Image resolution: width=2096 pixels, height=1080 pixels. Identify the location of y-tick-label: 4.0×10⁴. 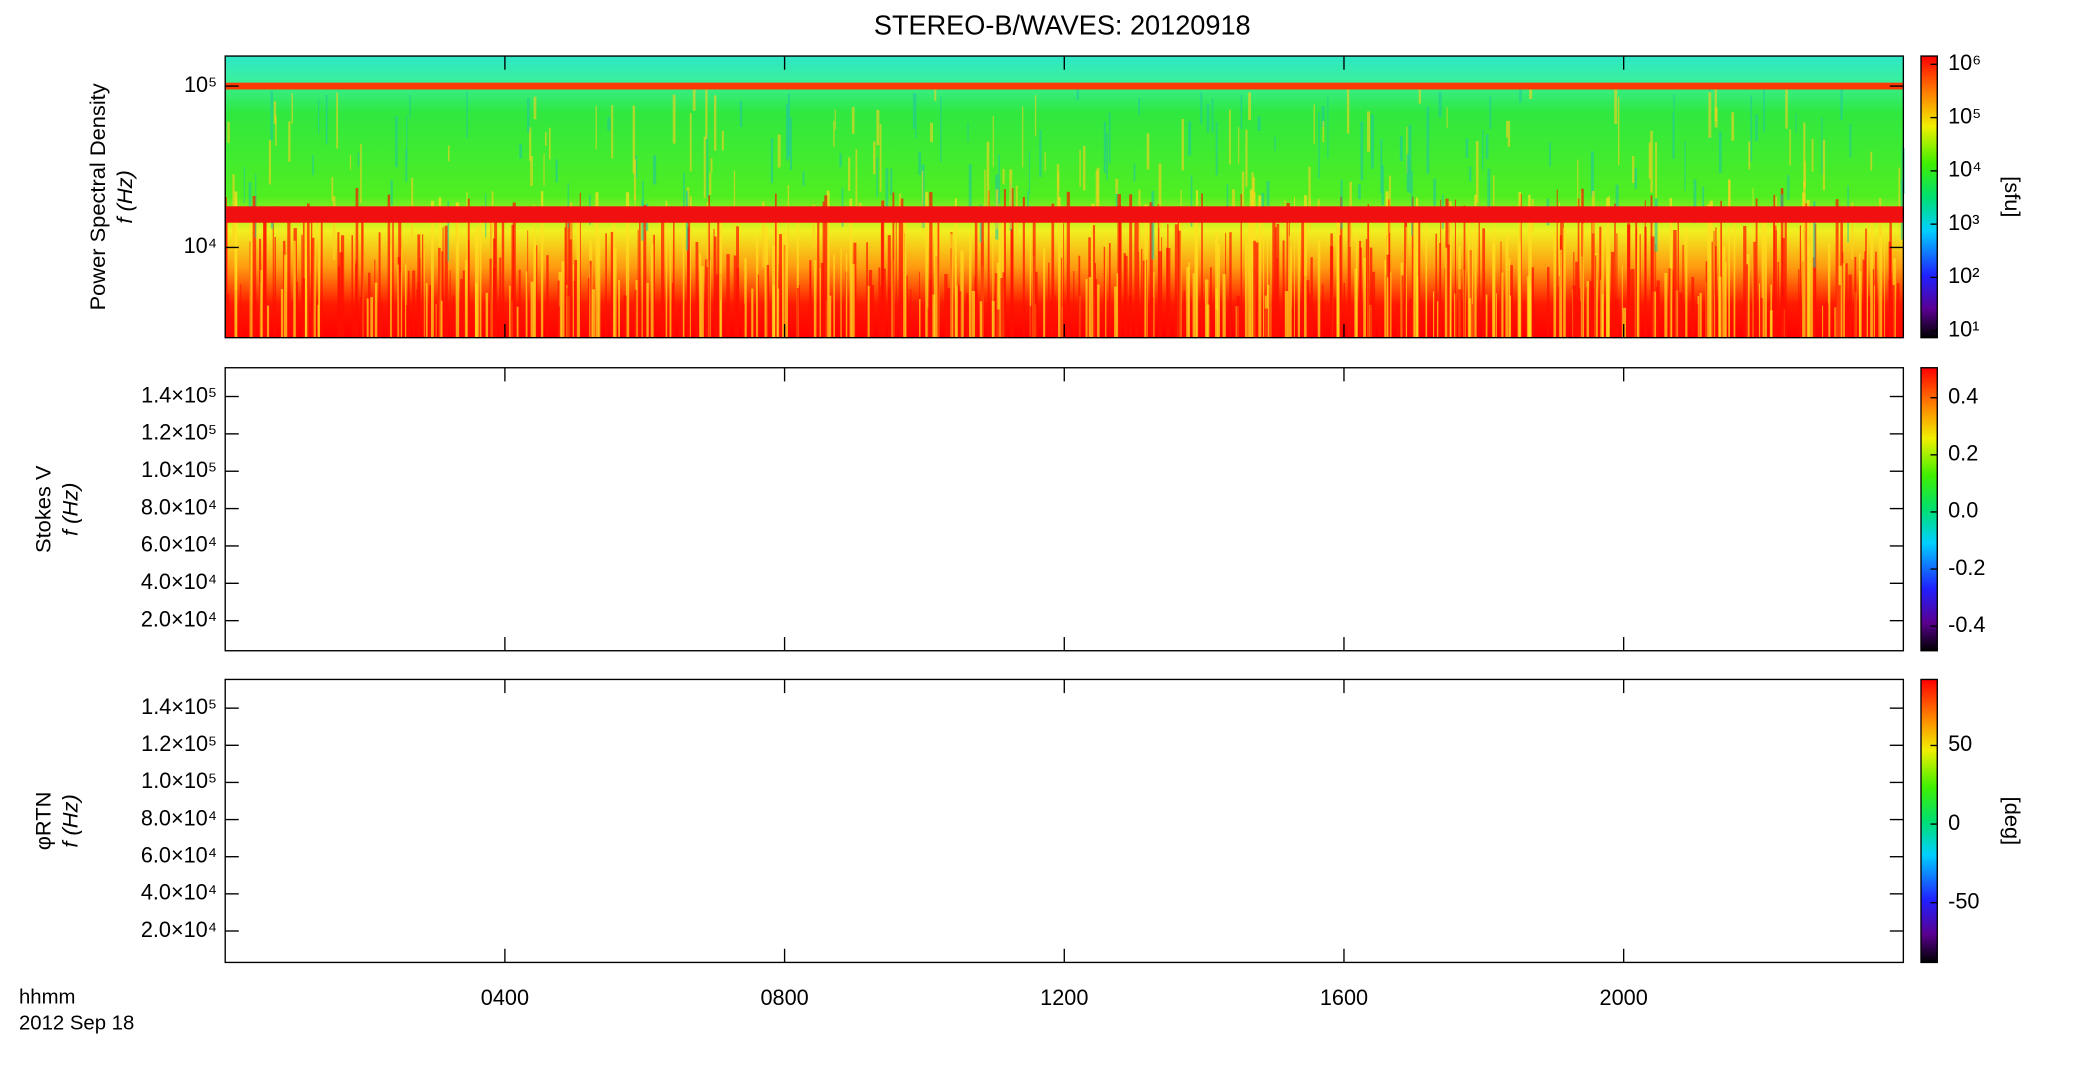
(179, 581).